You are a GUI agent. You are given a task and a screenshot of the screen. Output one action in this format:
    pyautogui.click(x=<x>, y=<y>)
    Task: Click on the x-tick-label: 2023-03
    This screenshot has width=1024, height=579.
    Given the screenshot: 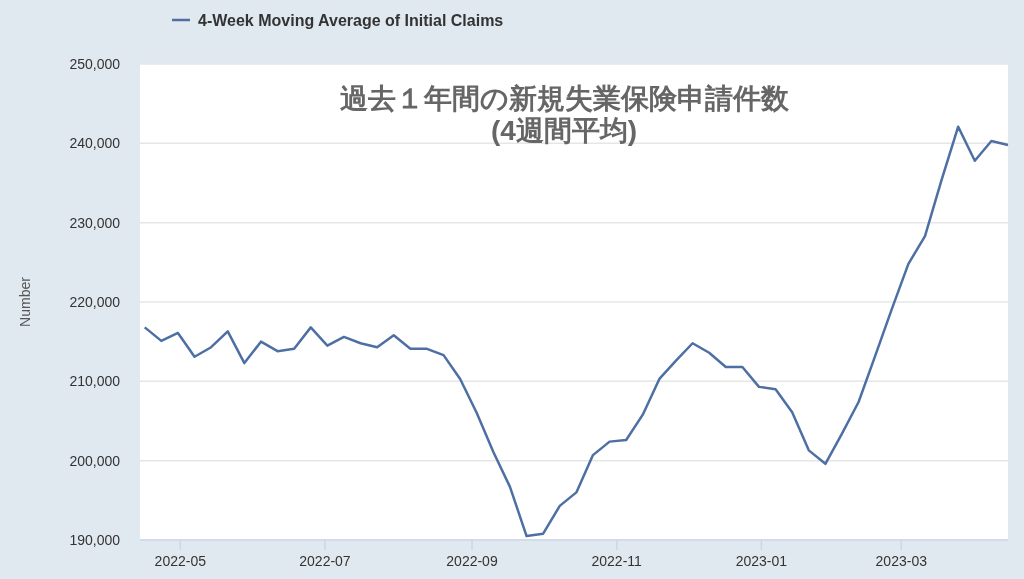 What is the action you would take?
    pyautogui.click(x=901, y=561)
    